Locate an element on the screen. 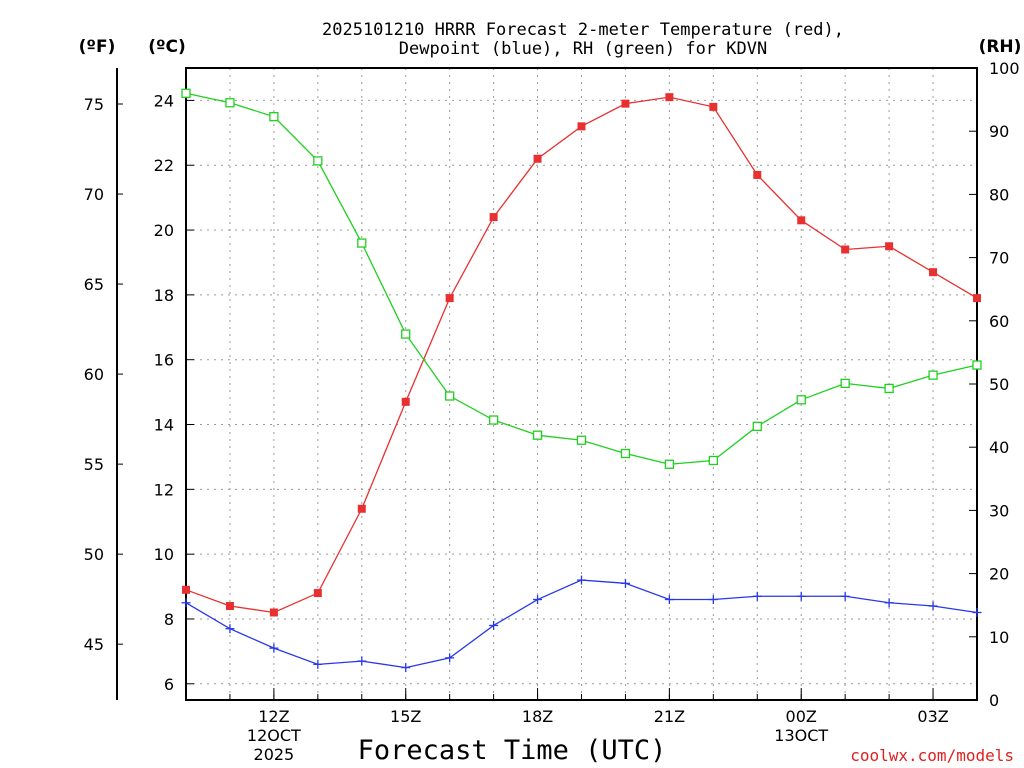  celsius-tick-label: 10 is located at coordinates (164, 554).